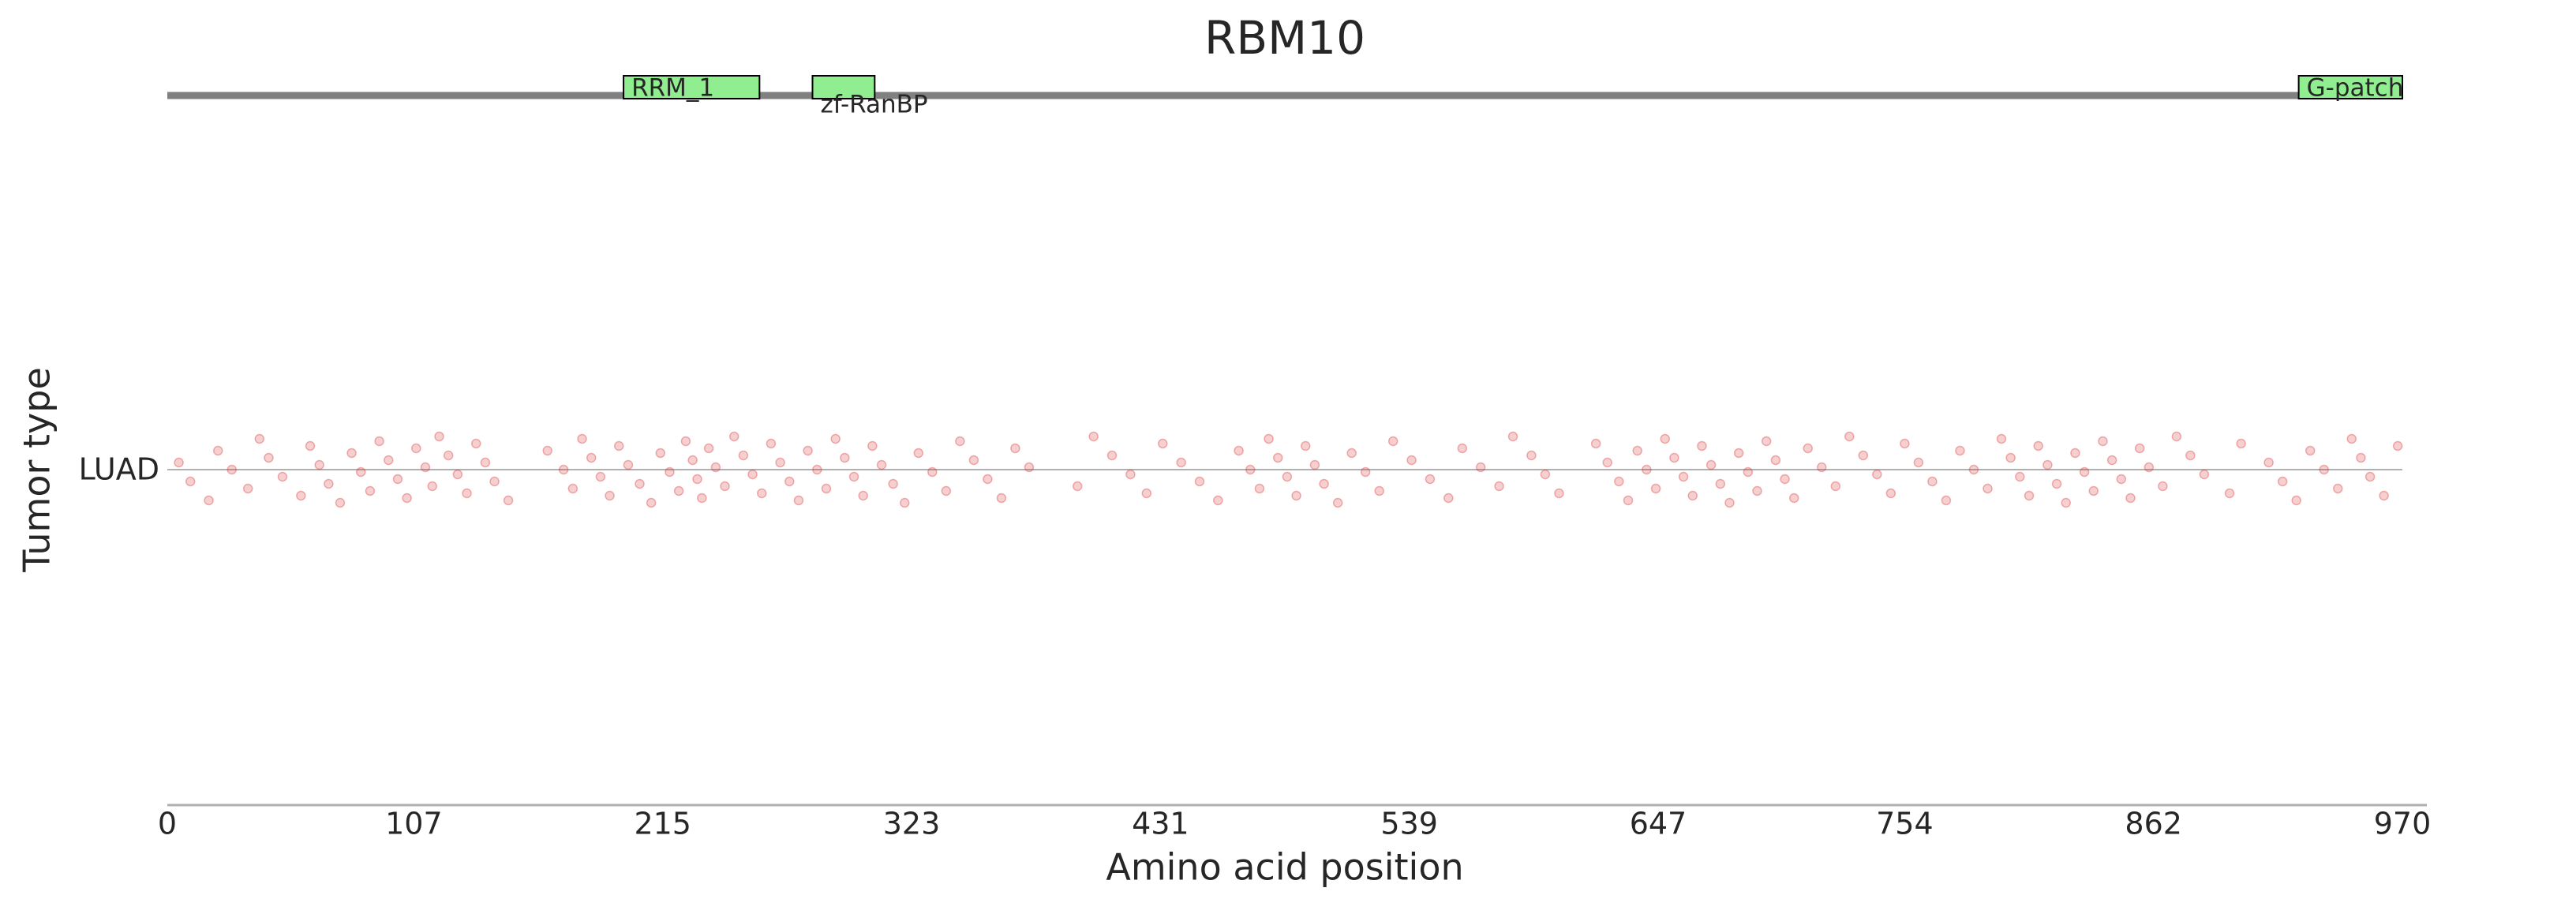  I want to click on x-tick-label: 539, so click(1409, 824).